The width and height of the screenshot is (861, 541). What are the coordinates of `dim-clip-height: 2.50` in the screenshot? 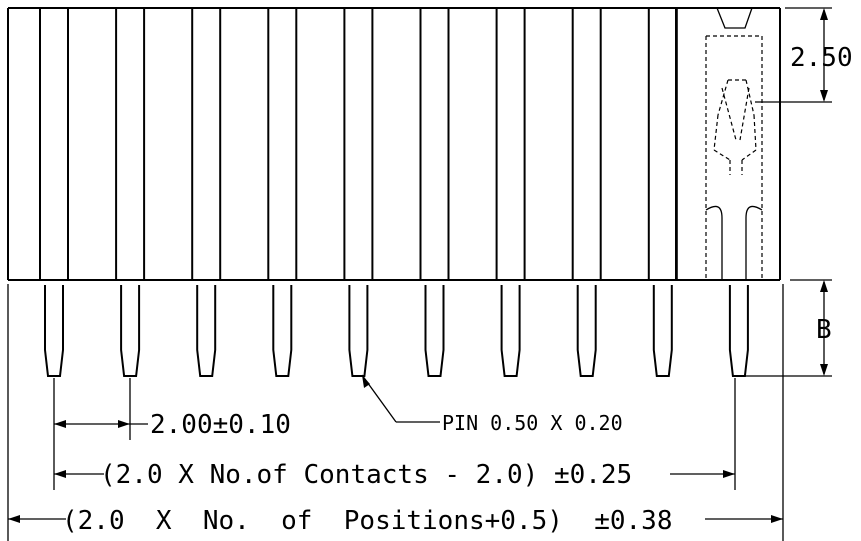 It's located at (804, 55).